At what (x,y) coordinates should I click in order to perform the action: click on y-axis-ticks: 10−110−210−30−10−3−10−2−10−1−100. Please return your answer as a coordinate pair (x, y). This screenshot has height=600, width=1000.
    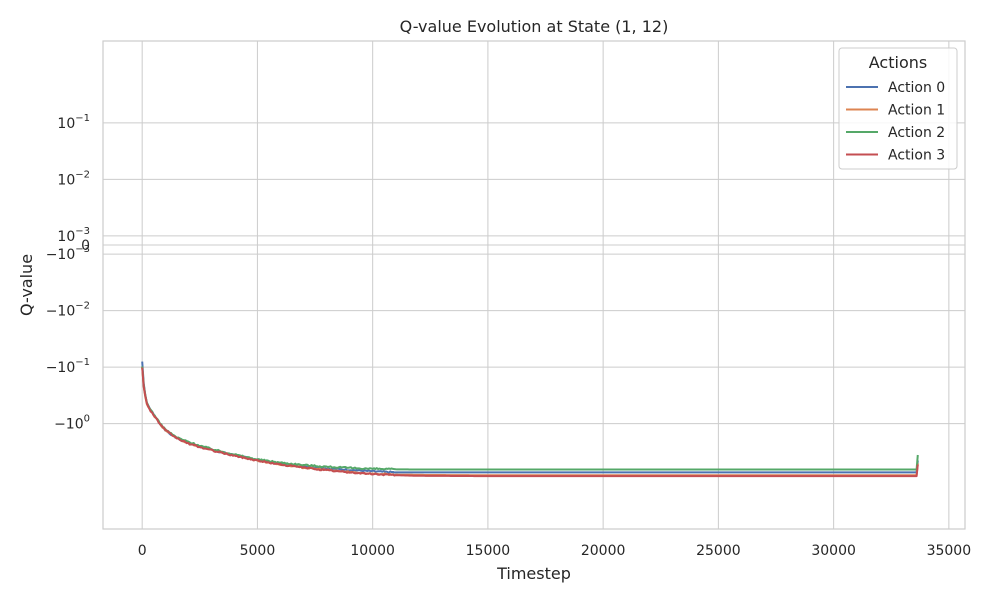
    Looking at the image, I should click on (68, 273).